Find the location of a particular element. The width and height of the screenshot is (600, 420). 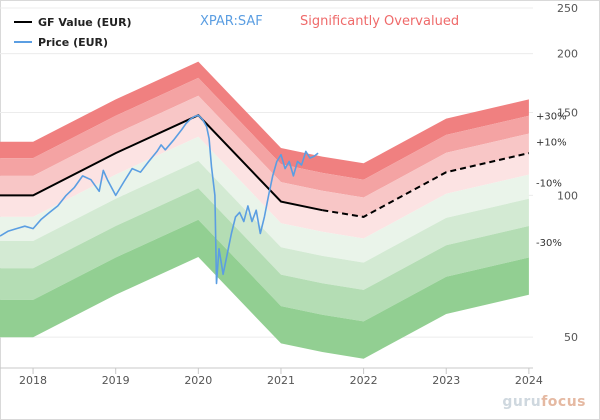

legend-label-price: Price (EUR) is located at coordinates (73, 42).